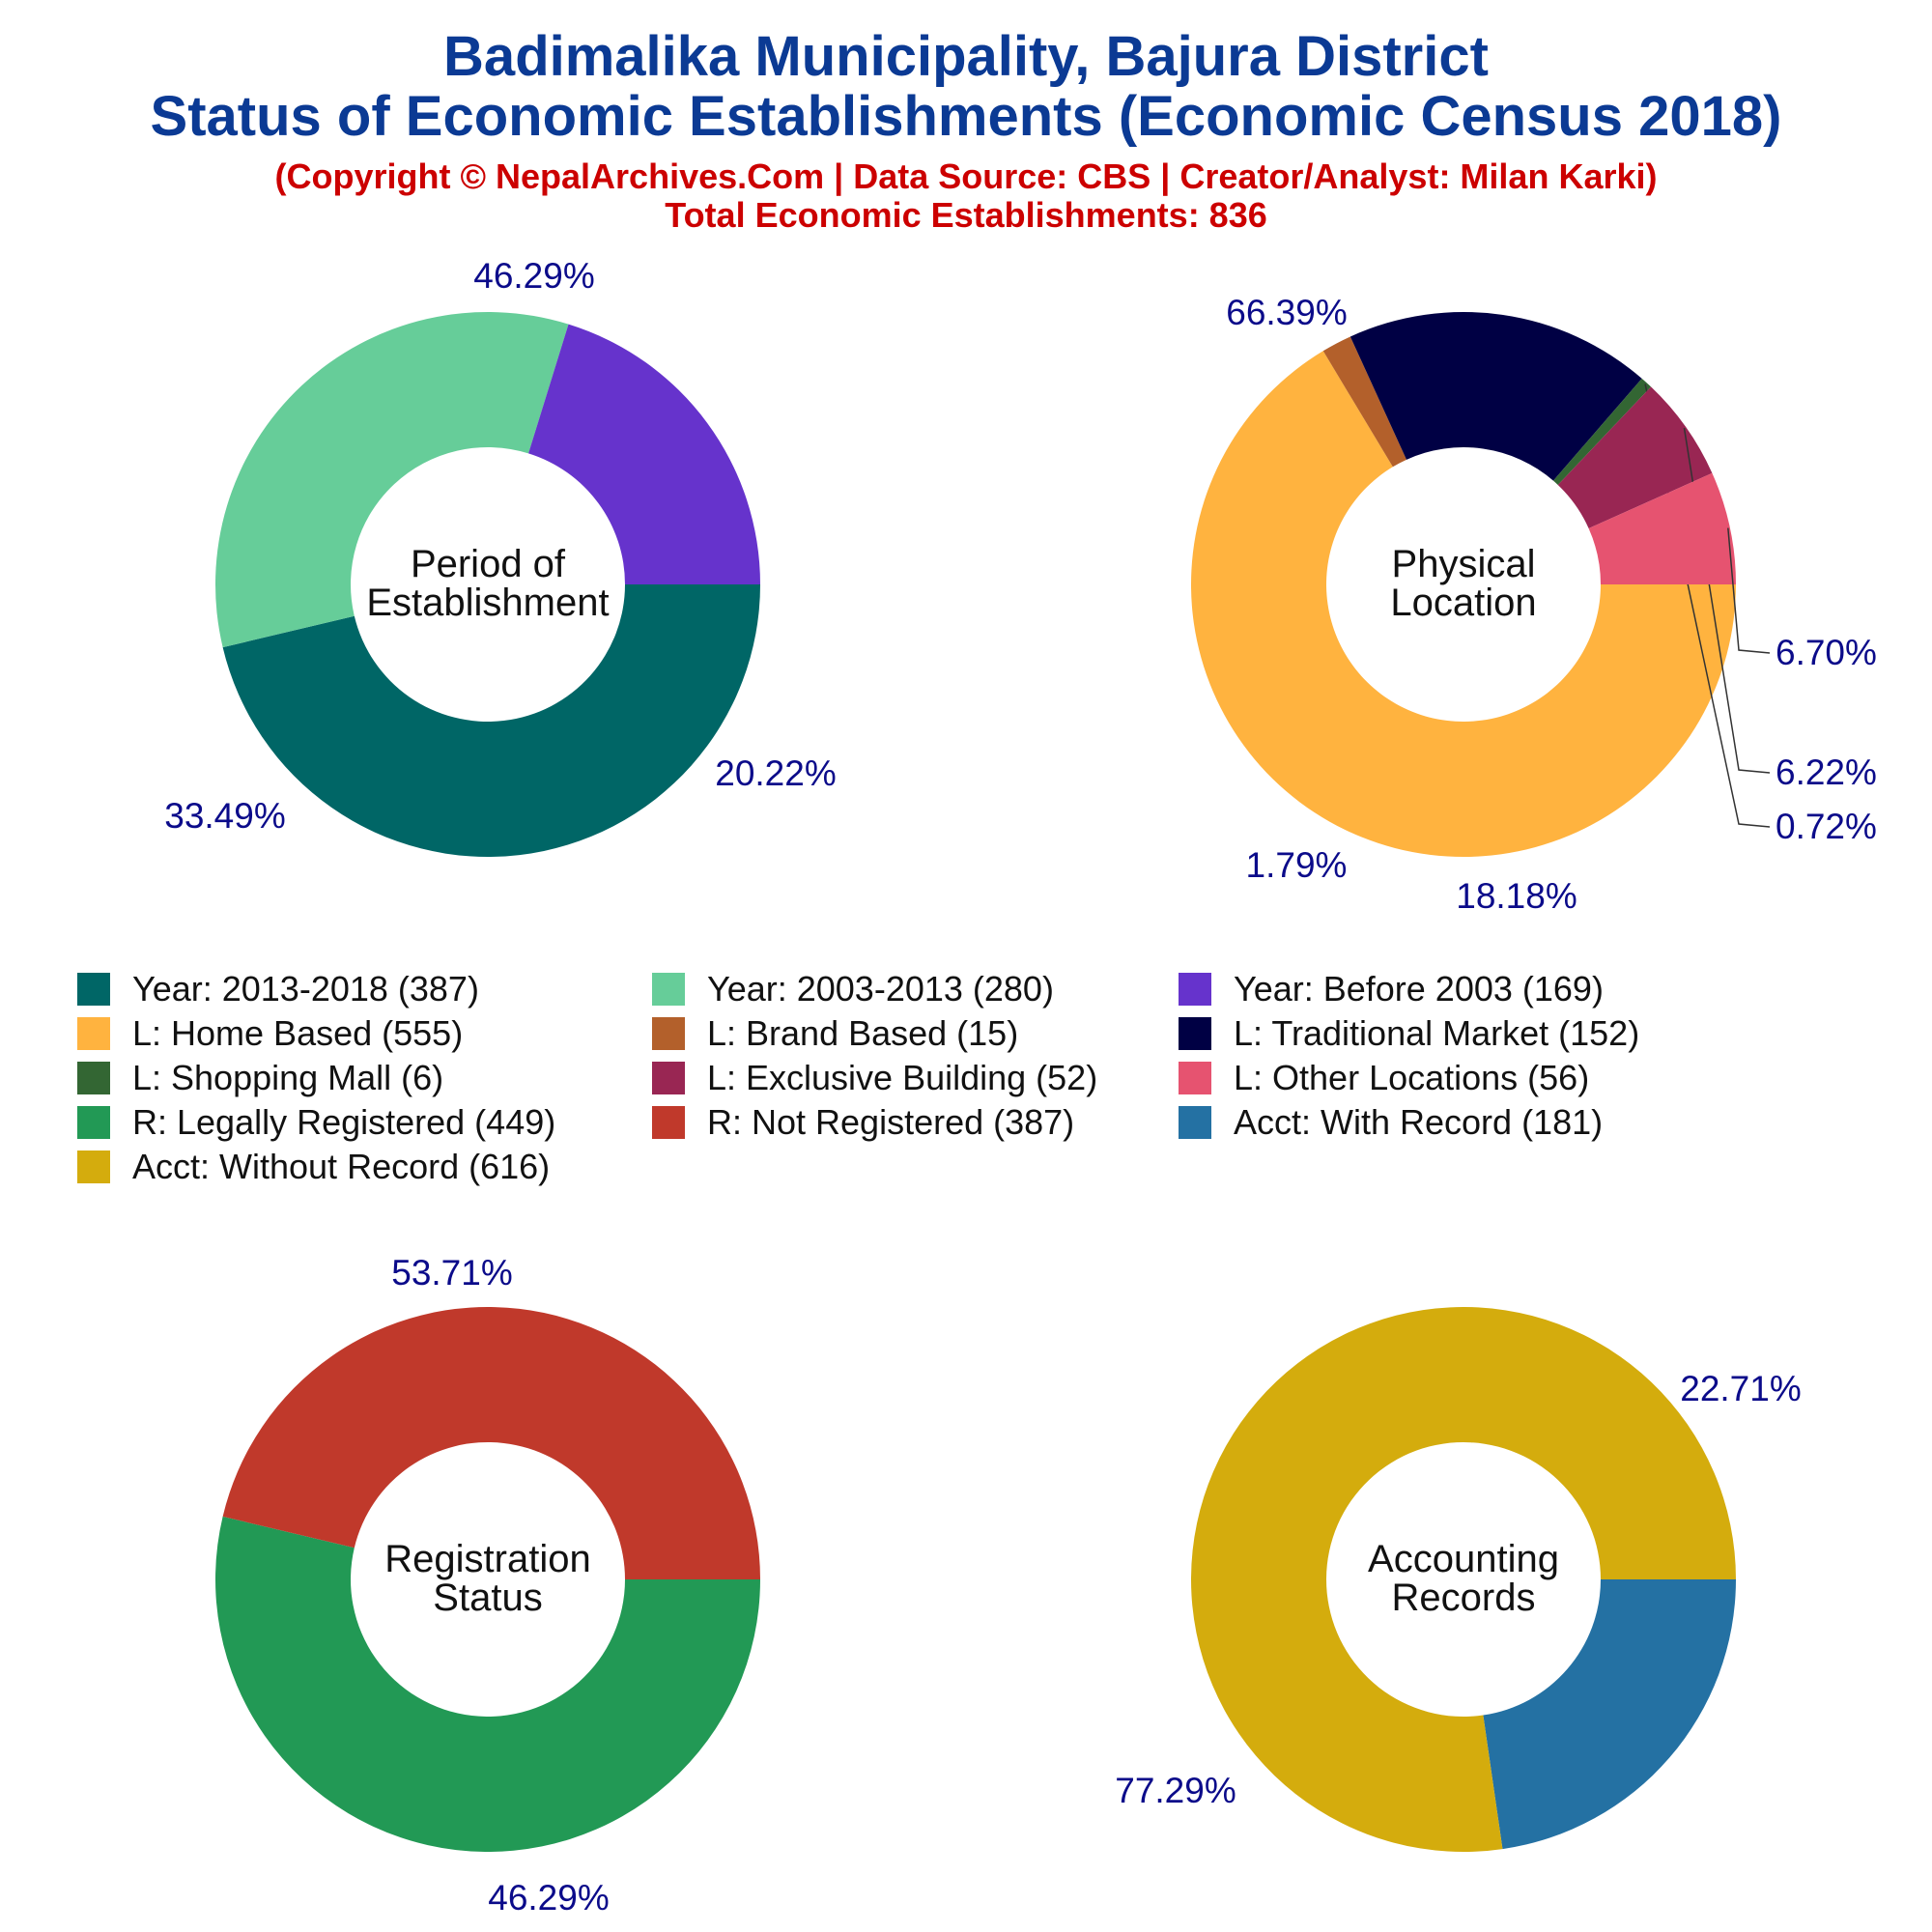 The width and height of the screenshot is (1932, 1932). Describe the element at coordinates (1364, 402) in the screenshot. I see `slice-brand-based` at that location.